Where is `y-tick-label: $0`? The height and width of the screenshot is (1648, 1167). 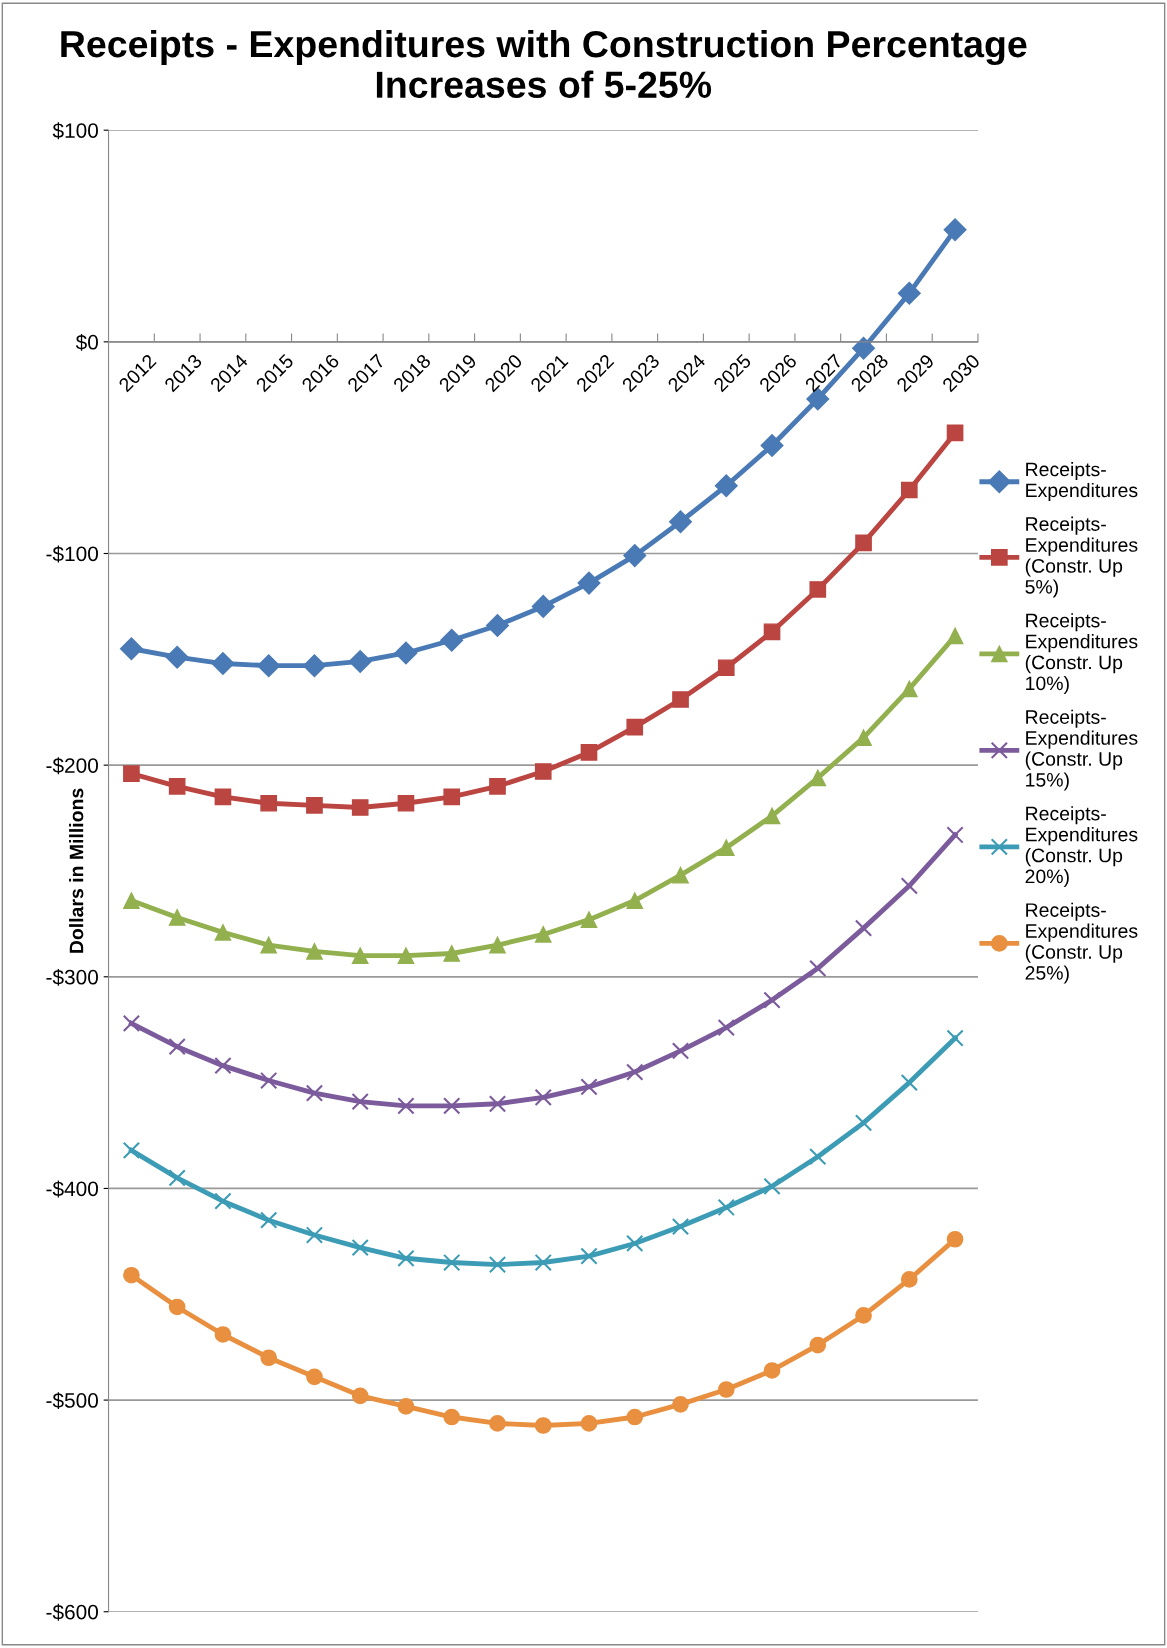
y-tick-label: $0 is located at coordinates (86, 342).